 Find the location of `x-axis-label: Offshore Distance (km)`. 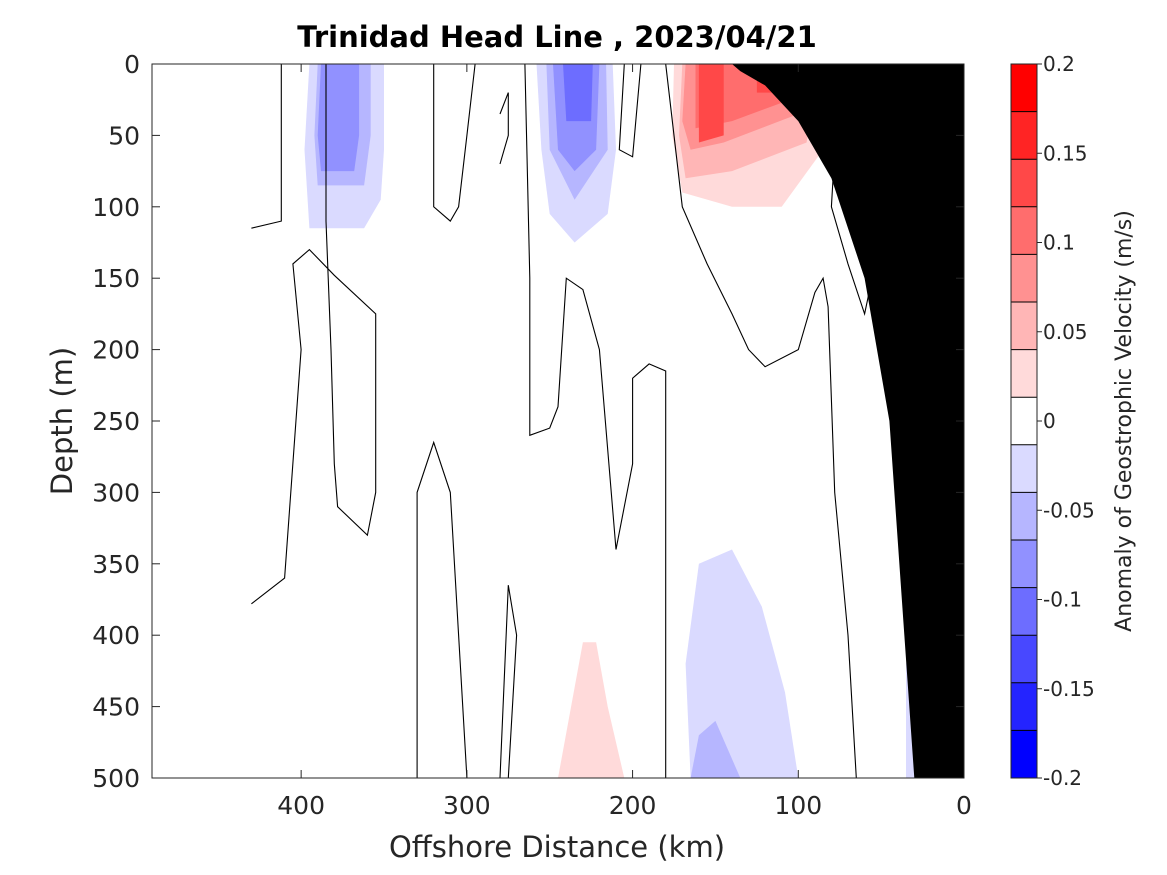

x-axis-label: Offshore Distance (km) is located at coordinates (557, 847).